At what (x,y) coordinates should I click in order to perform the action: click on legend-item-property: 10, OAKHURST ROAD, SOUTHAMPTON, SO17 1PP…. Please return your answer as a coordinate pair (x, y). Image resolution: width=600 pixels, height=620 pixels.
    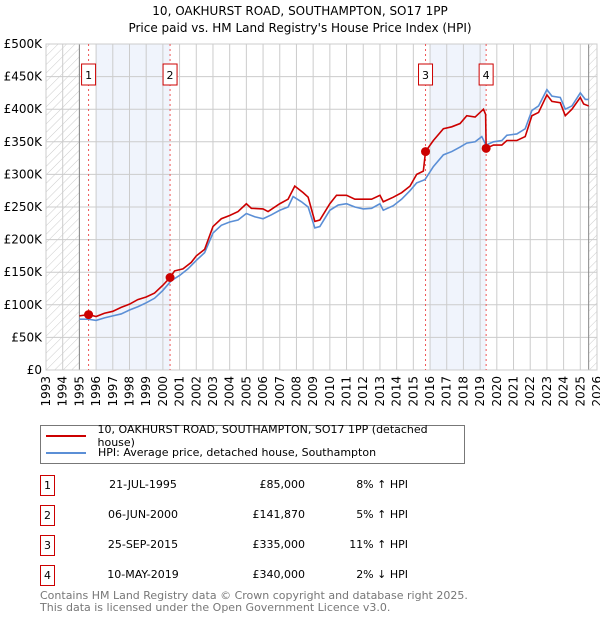
    Looking at the image, I should click on (252, 436).